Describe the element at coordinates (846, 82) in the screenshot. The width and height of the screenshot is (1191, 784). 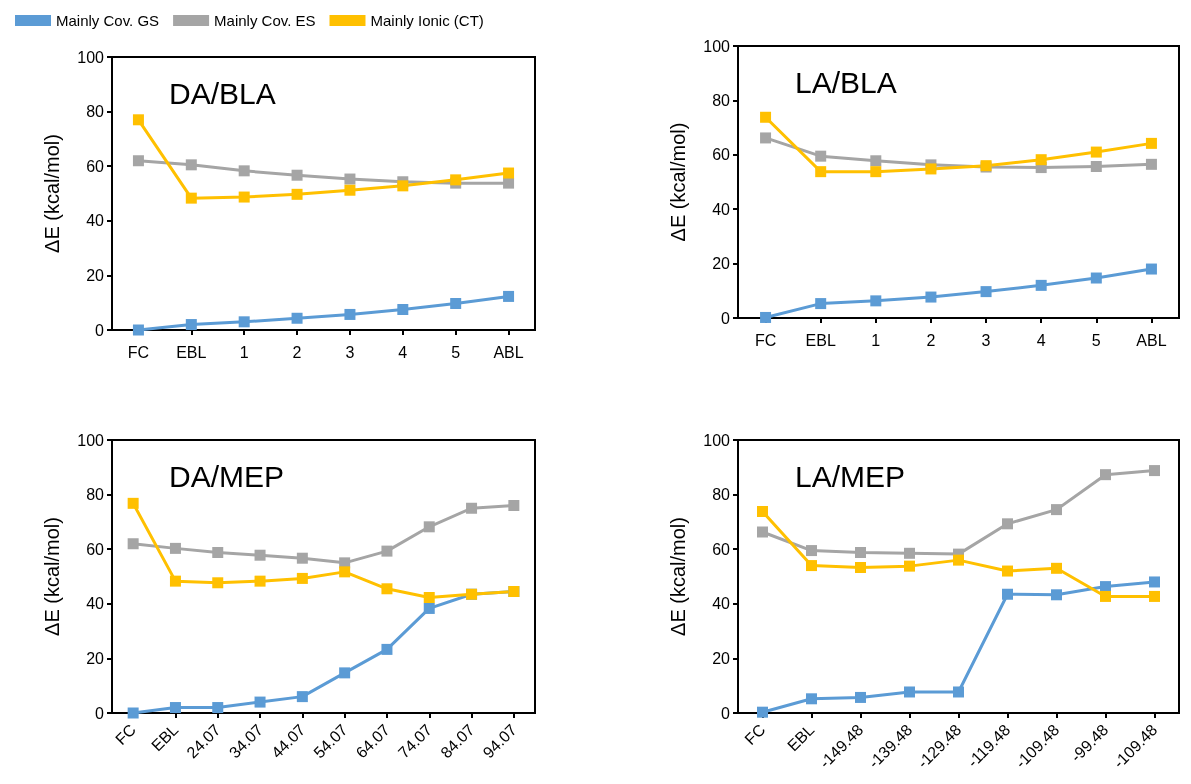
I see `text: LA/BLA` at that location.